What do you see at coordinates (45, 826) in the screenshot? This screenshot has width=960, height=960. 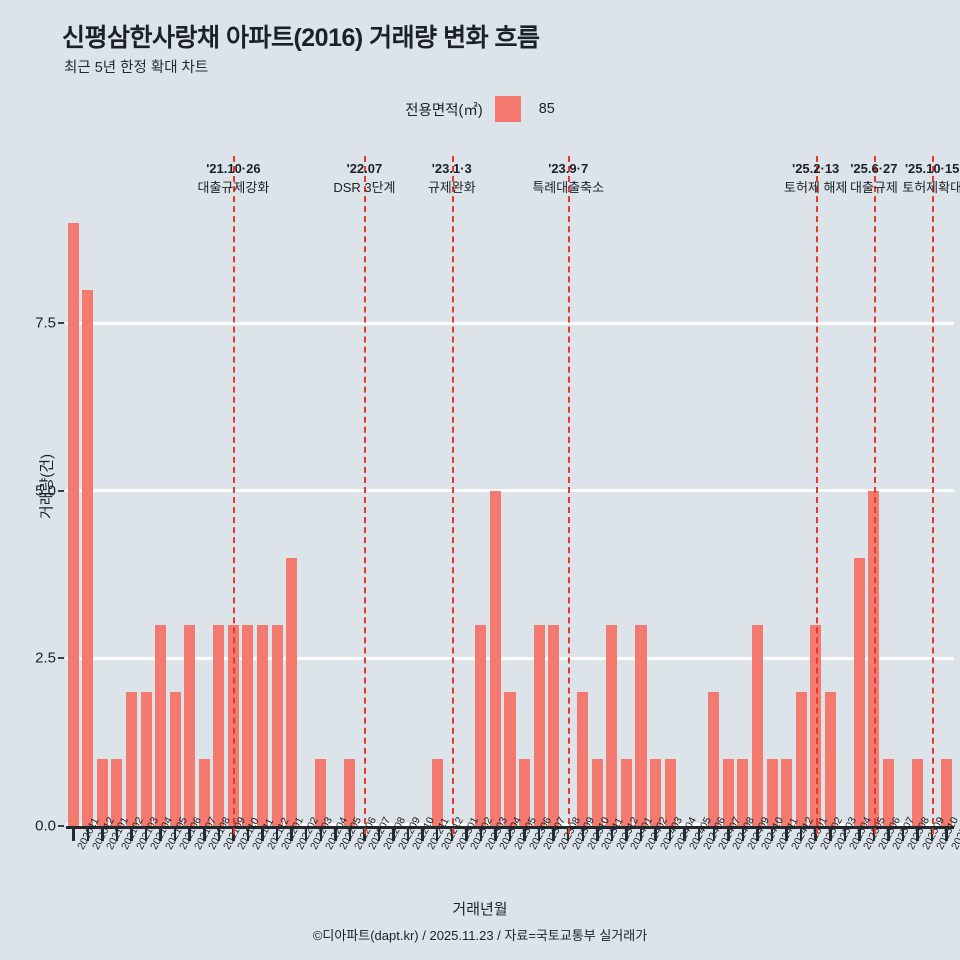 I see `y-tick-label: 0.0` at bounding box center [45, 826].